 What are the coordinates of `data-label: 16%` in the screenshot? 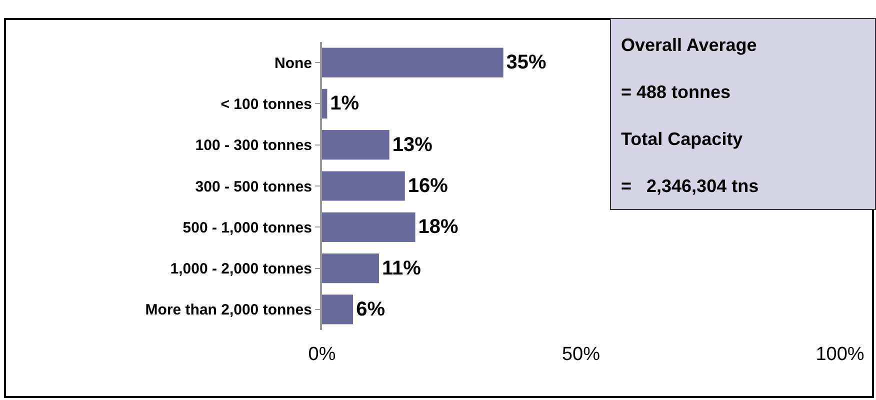 It's located at (428, 186).